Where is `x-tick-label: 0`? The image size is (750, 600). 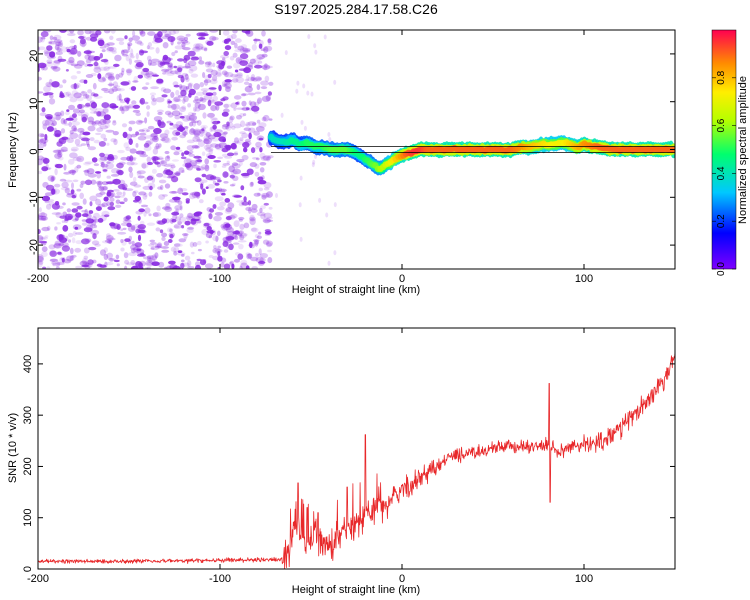
x-tick-label: 0 is located at coordinates (402, 579).